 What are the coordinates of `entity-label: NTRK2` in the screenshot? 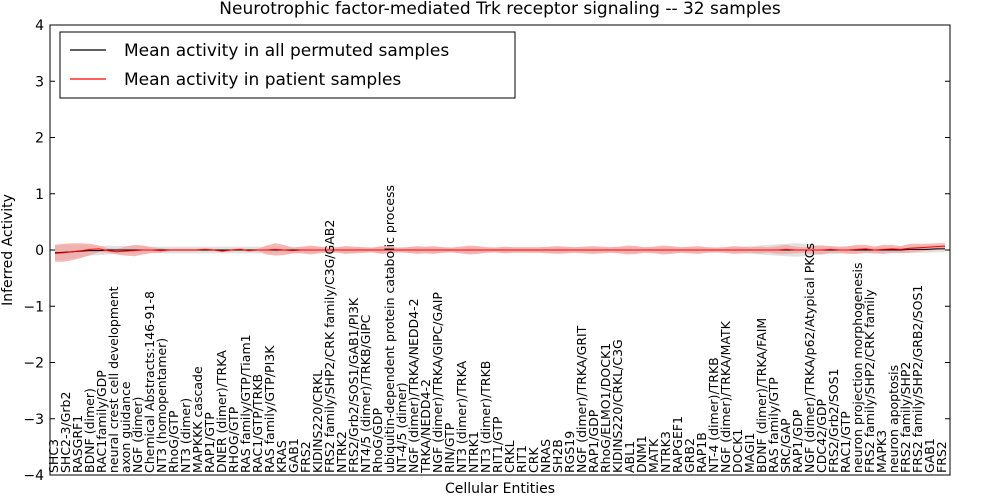 It's located at (341, 452).